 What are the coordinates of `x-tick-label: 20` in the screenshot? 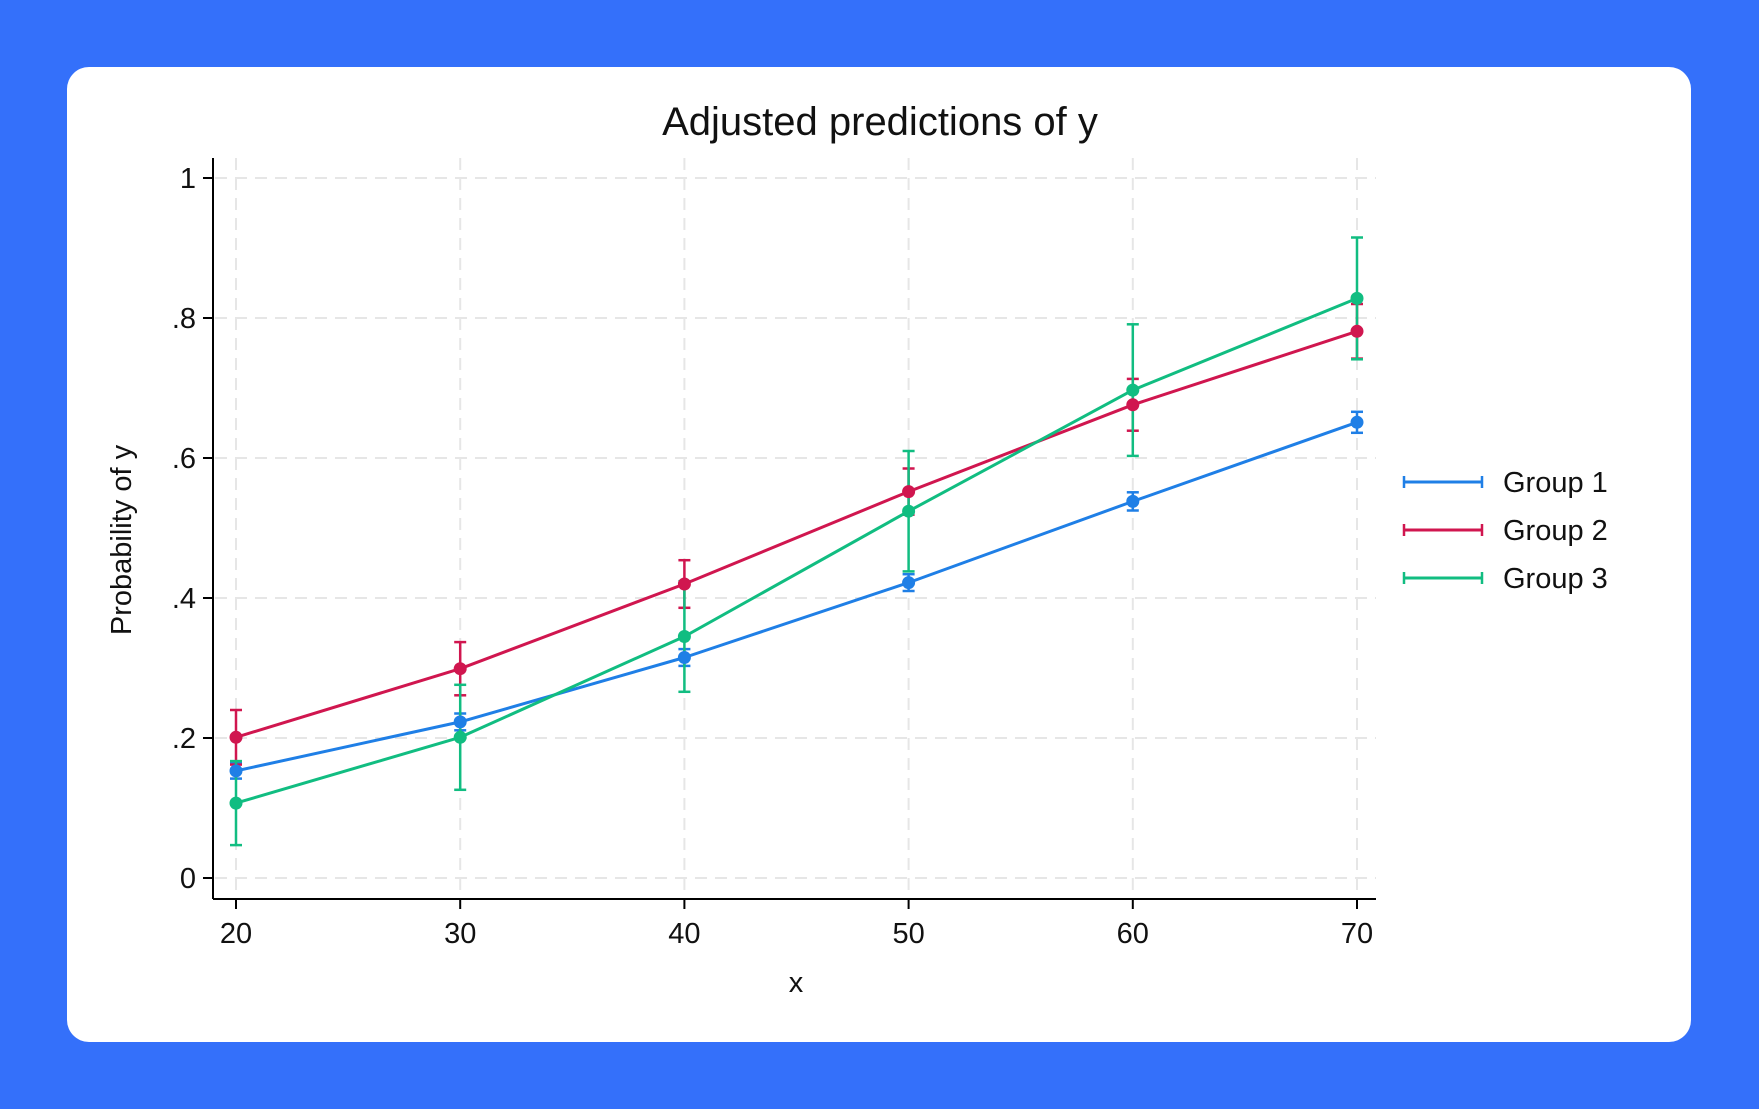 It's located at (236, 934).